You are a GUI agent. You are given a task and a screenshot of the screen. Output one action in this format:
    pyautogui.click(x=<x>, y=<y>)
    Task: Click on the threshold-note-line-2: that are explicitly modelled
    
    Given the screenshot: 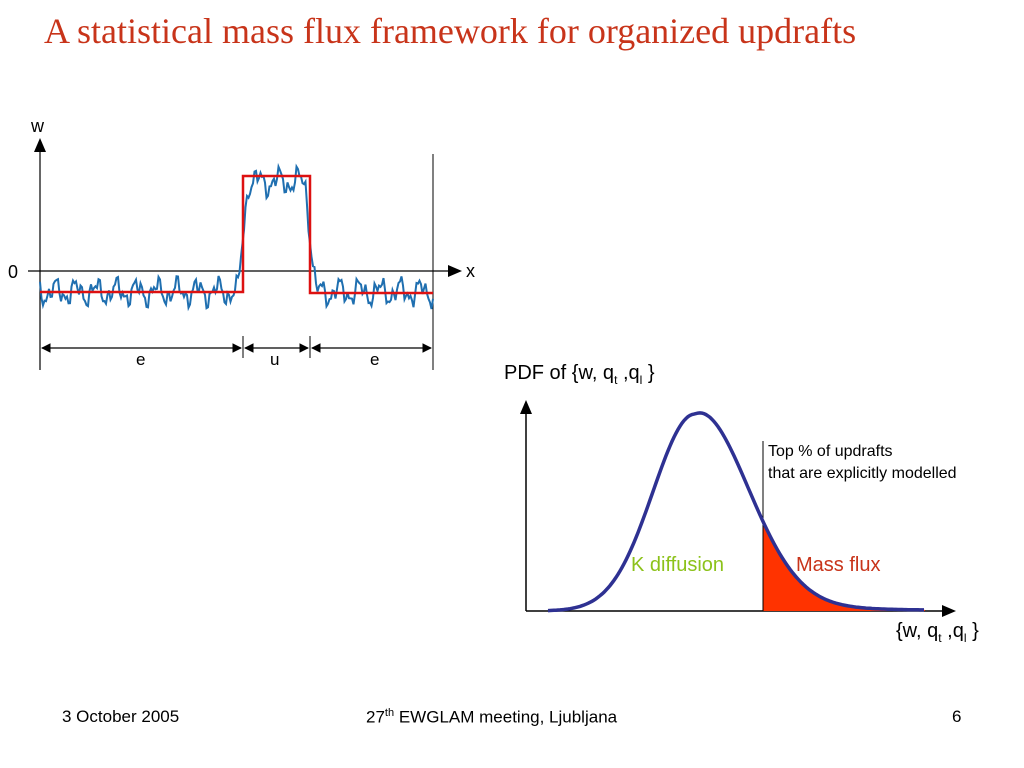 What is the action you would take?
    pyautogui.click(x=862, y=473)
    